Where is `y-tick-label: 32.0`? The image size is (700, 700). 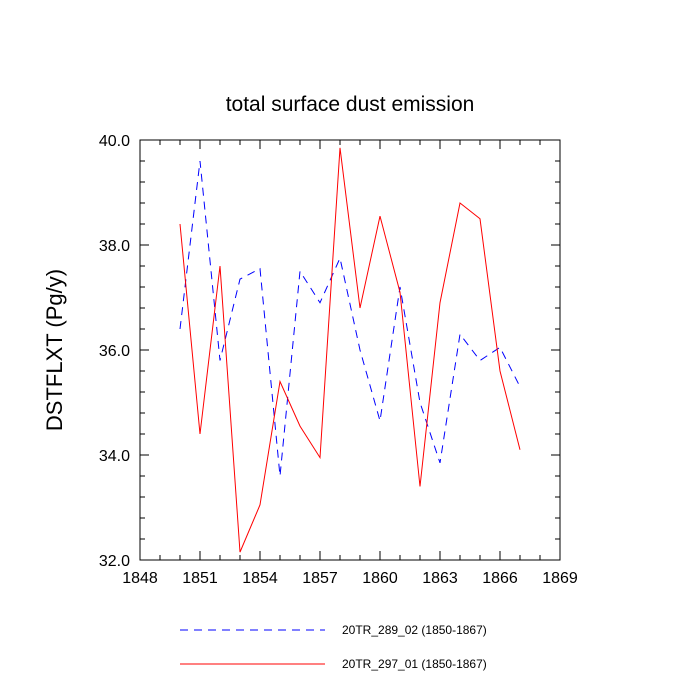 y-tick-label: 32.0 is located at coordinates (114, 561).